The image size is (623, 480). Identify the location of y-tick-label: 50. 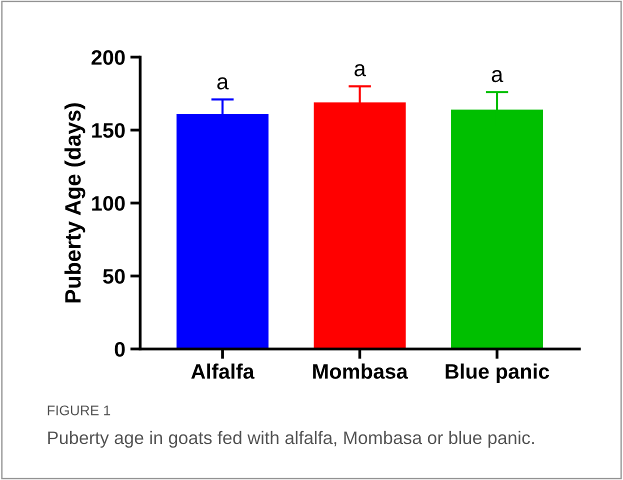
(114, 276).